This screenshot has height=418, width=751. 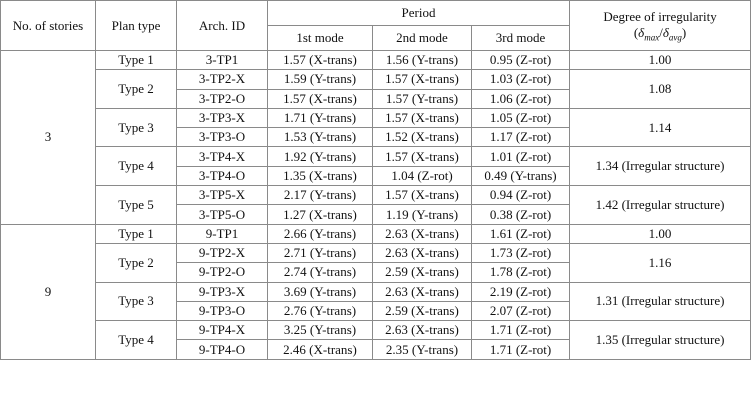 What do you see at coordinates (520, 233) in the screenshot?
I see `mode-cell: 1.61 (Z-rot)` at bounding box center [520, 233].